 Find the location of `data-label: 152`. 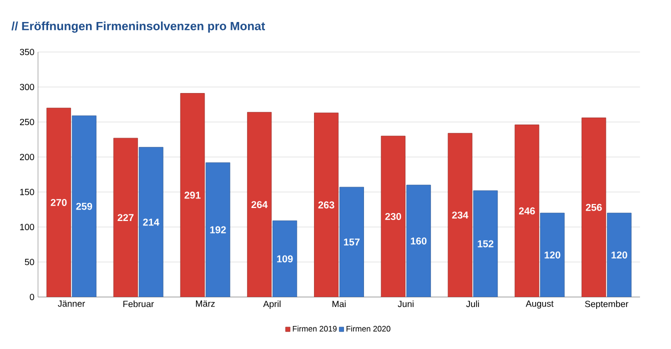

data-label: 152 is located at coordinates (486, 244).